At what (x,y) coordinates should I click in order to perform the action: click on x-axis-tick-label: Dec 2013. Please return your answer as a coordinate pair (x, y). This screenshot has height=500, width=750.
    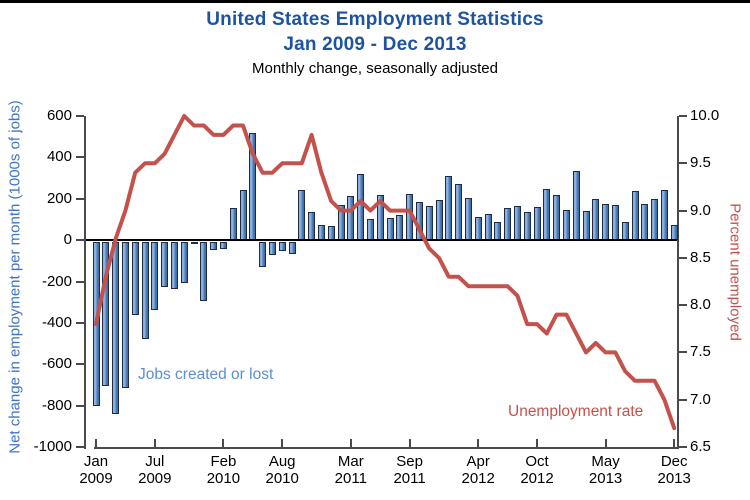
    Looking at the image, I should click on (674, 470).